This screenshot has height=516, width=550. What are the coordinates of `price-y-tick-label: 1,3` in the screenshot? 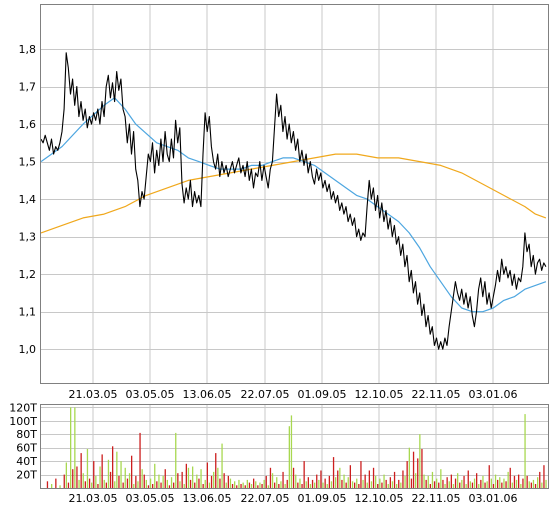 It's located at (28, 237).